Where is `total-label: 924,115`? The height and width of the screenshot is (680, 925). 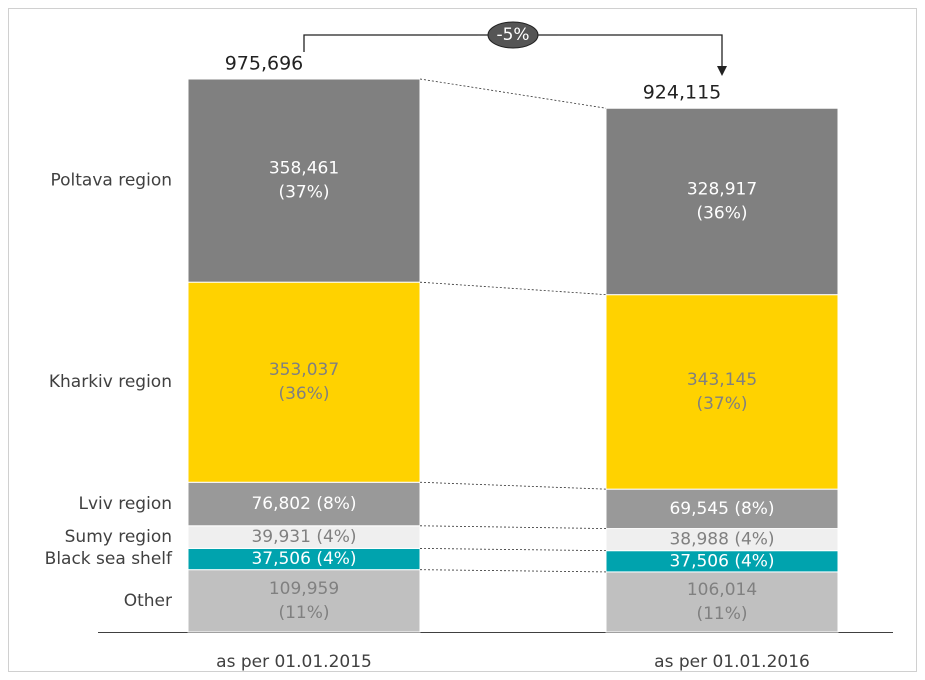 total-label: 924,115 is located at coordinates (682, 93).